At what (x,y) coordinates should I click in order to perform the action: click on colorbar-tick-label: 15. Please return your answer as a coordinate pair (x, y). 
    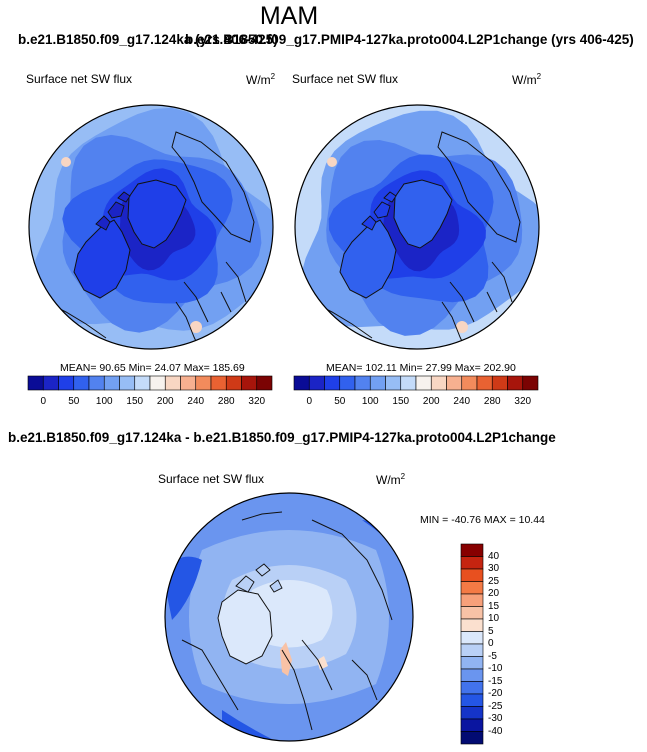
    Looking at the image, I should click on (494, 606).